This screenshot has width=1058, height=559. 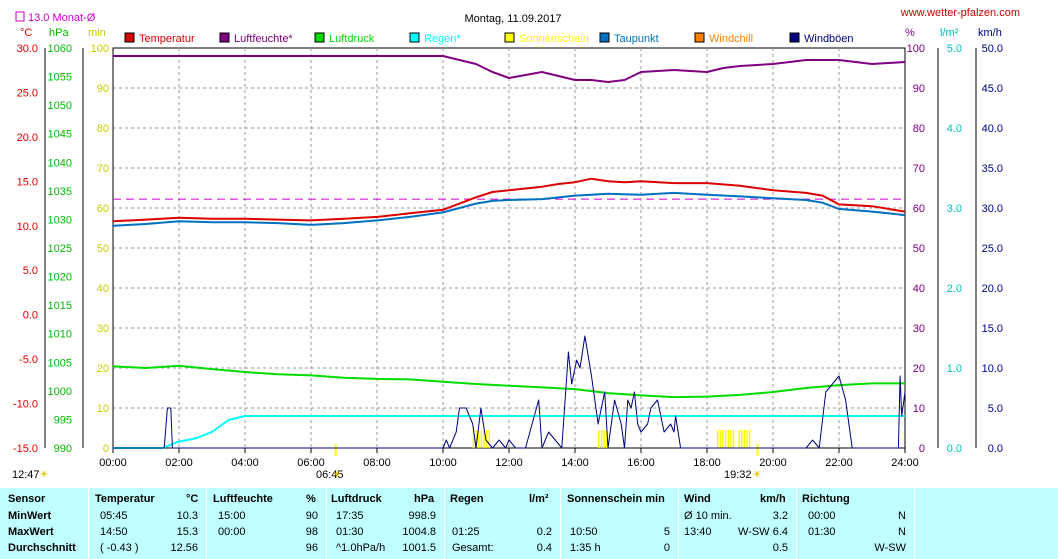 I want to click on wind_kmh-tick-label: 25.0, so click(x=992, y=249).